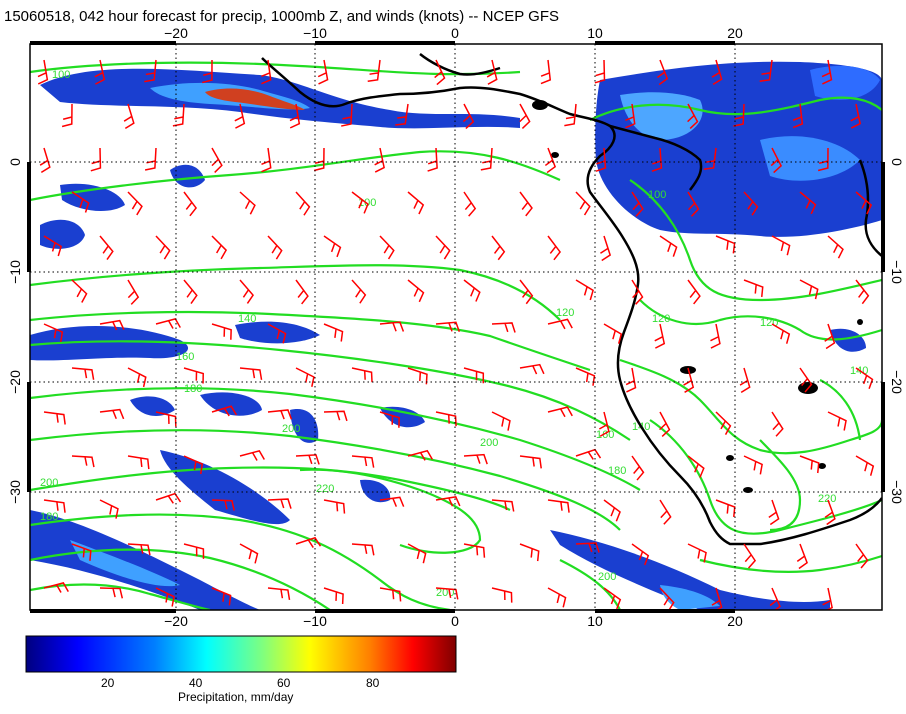  Describe the element at coordinates (897, 162) in the screenshot. I see `lat-tick-label: 0` at that location.